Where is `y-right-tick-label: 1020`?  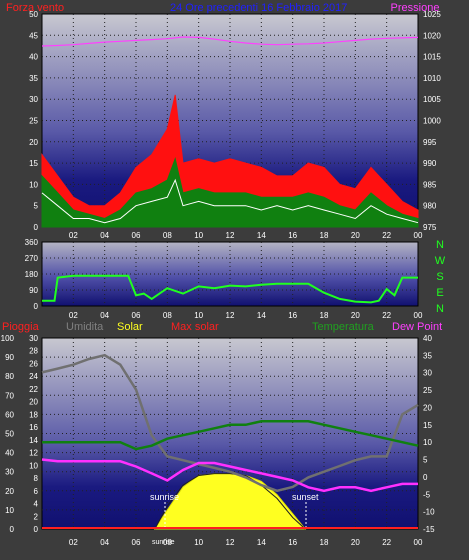 y-right-tick-label: 1020 is located at coordinates (432, 35).